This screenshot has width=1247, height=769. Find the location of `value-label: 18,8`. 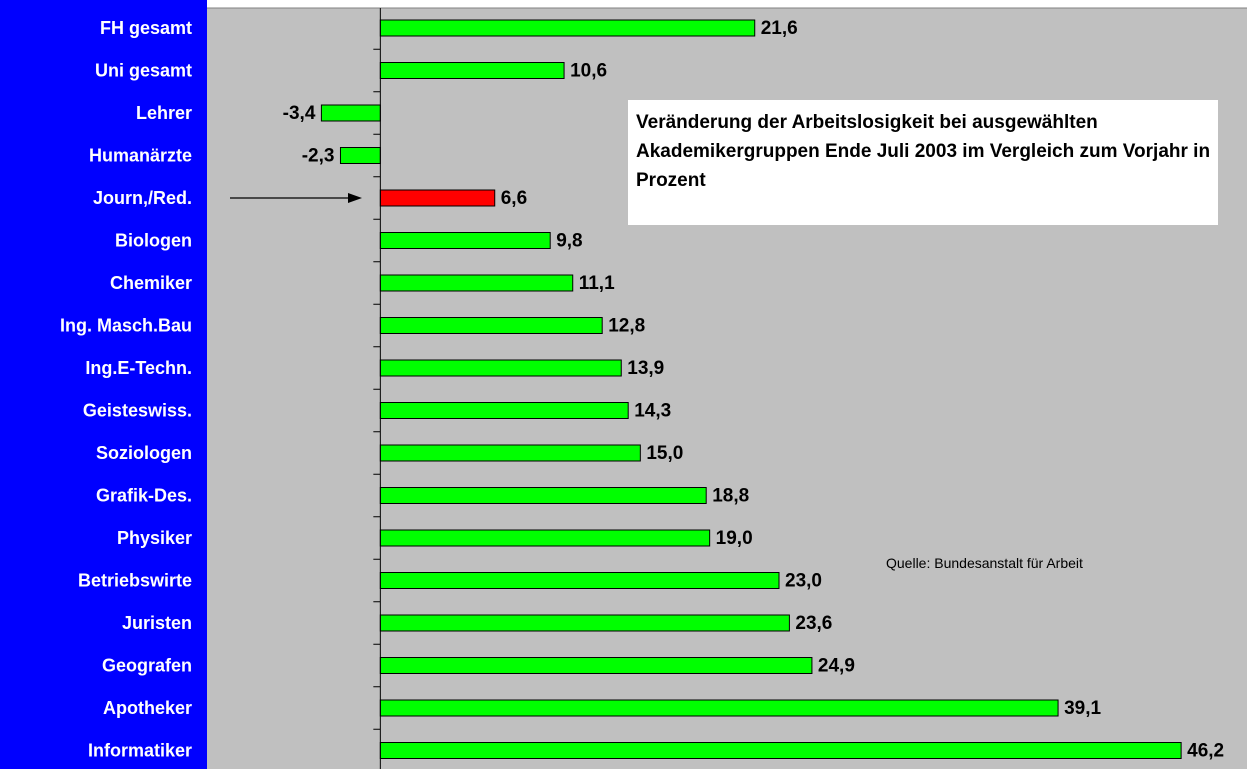

value-label: 18,8 is located at coordinates (730, 496).